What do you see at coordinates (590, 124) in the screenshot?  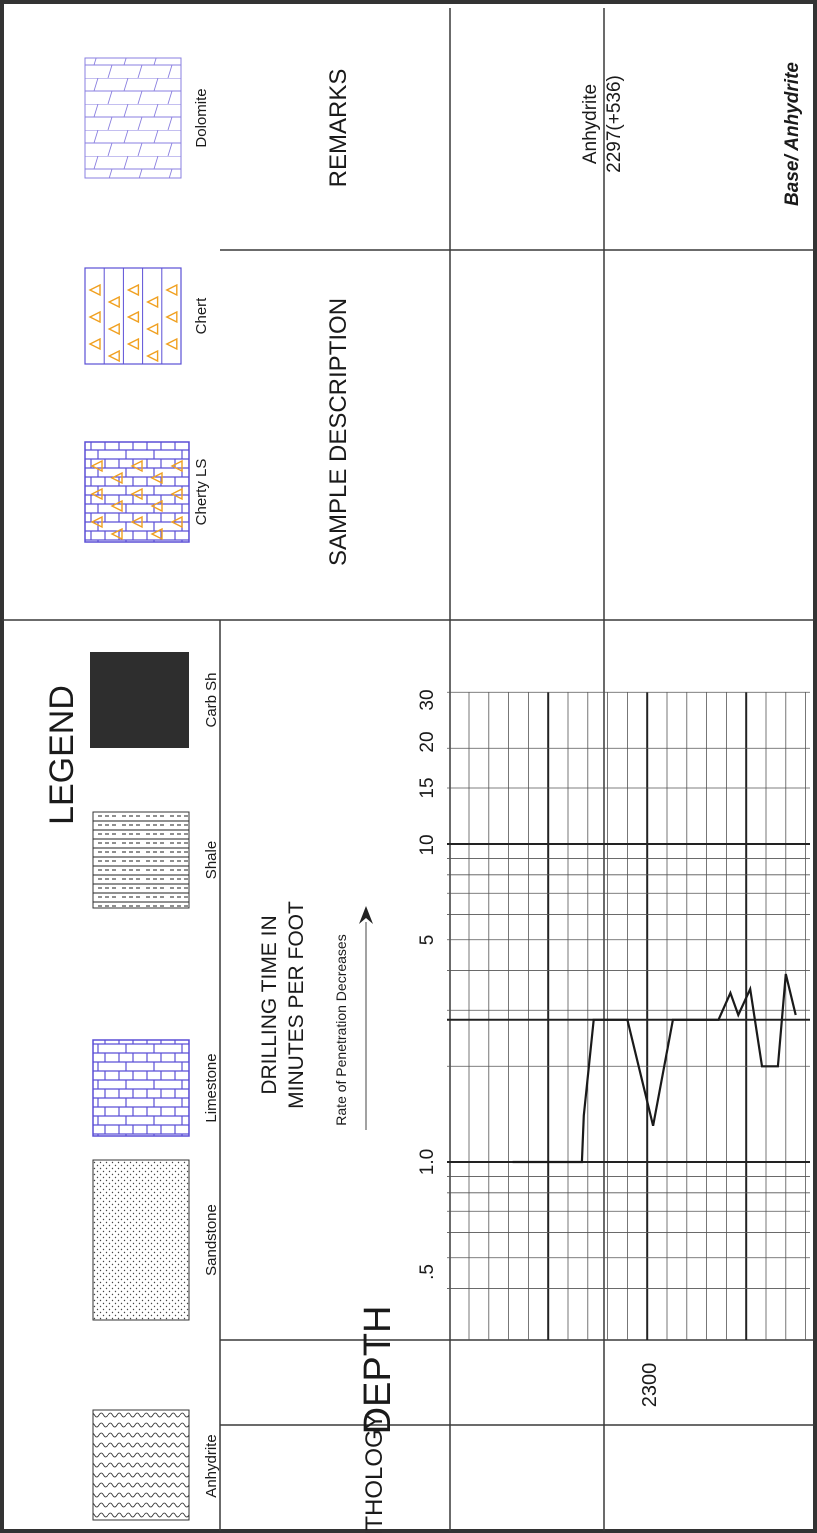 I see `remarks-anhydrite-top: Anhydrite` at bounding box center [590, 124].